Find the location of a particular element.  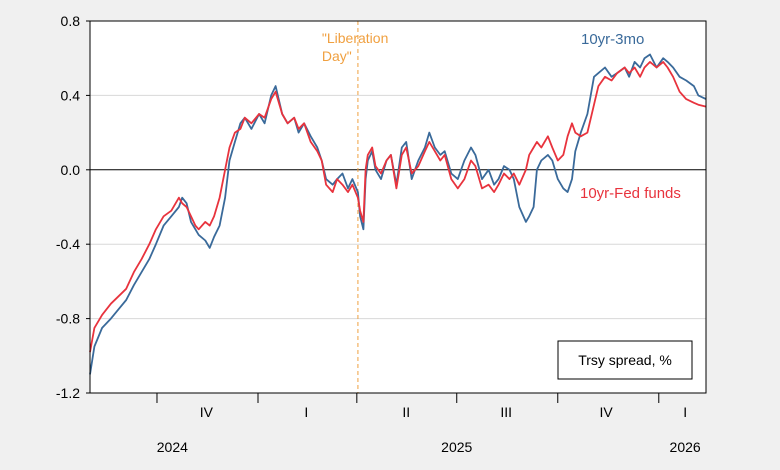

x-quarter-label: III is located at coordinates (506, 412).